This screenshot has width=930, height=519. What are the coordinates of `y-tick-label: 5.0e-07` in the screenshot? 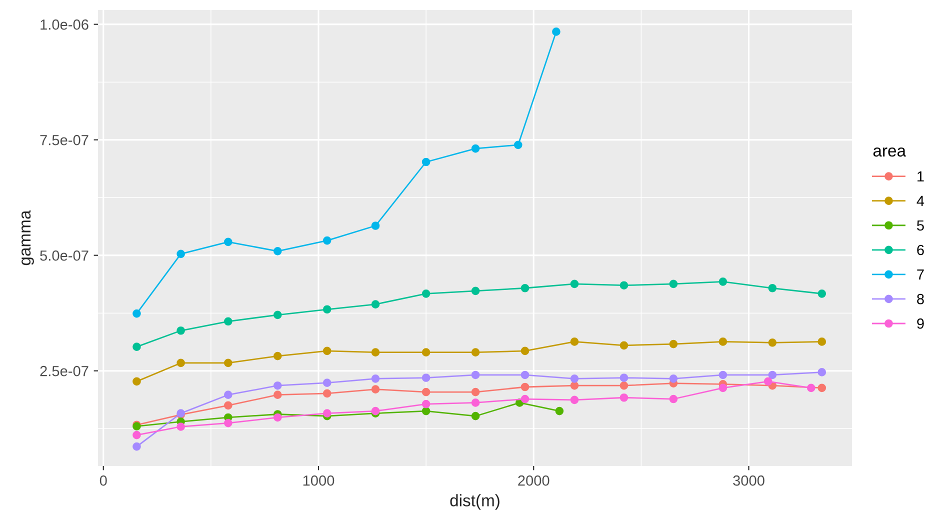 It's located at (64, 255).